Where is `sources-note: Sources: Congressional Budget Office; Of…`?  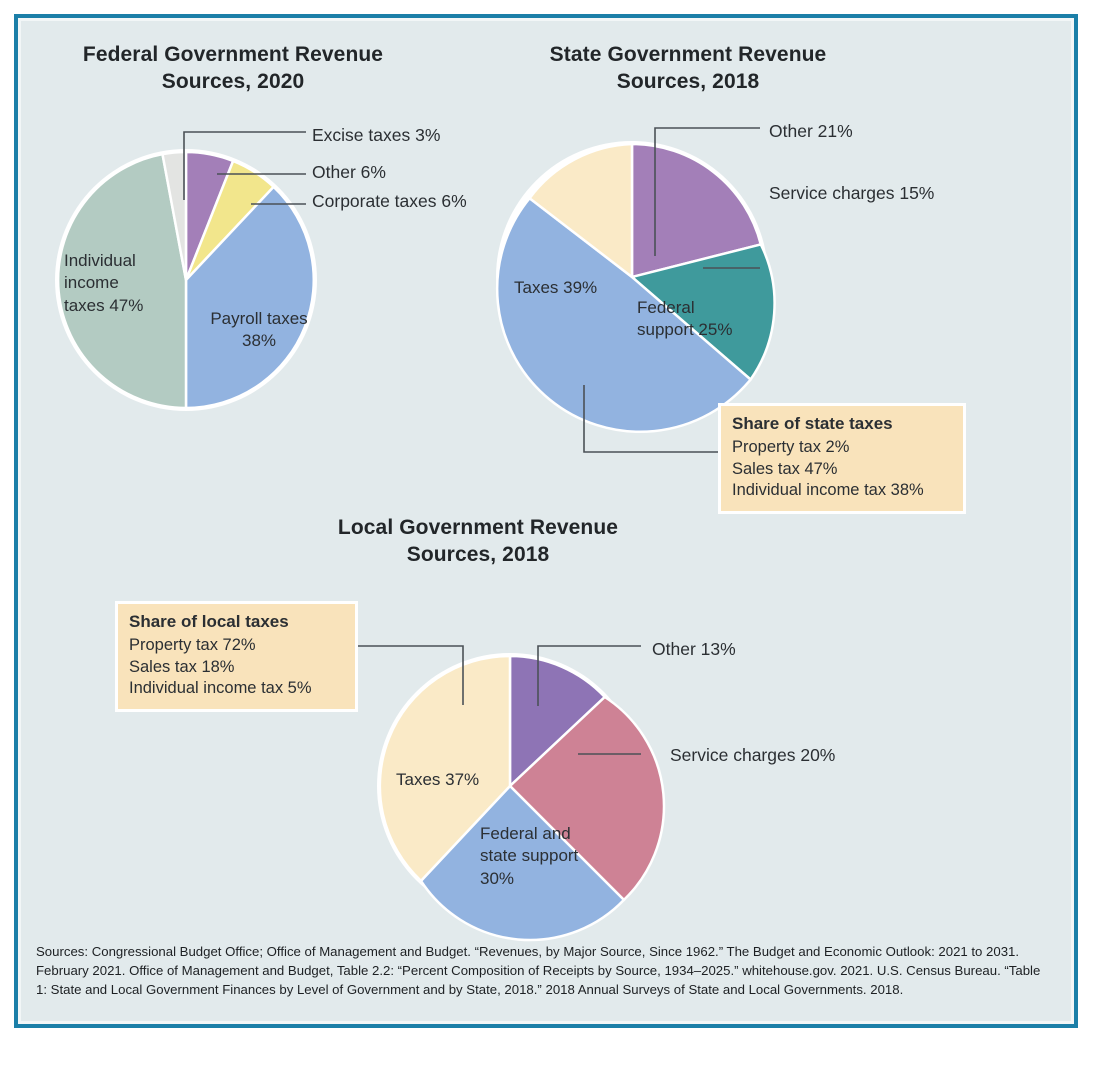
sources-note: Sources: Congressional Budget Office; Of… is located at coordinates (538, 971).